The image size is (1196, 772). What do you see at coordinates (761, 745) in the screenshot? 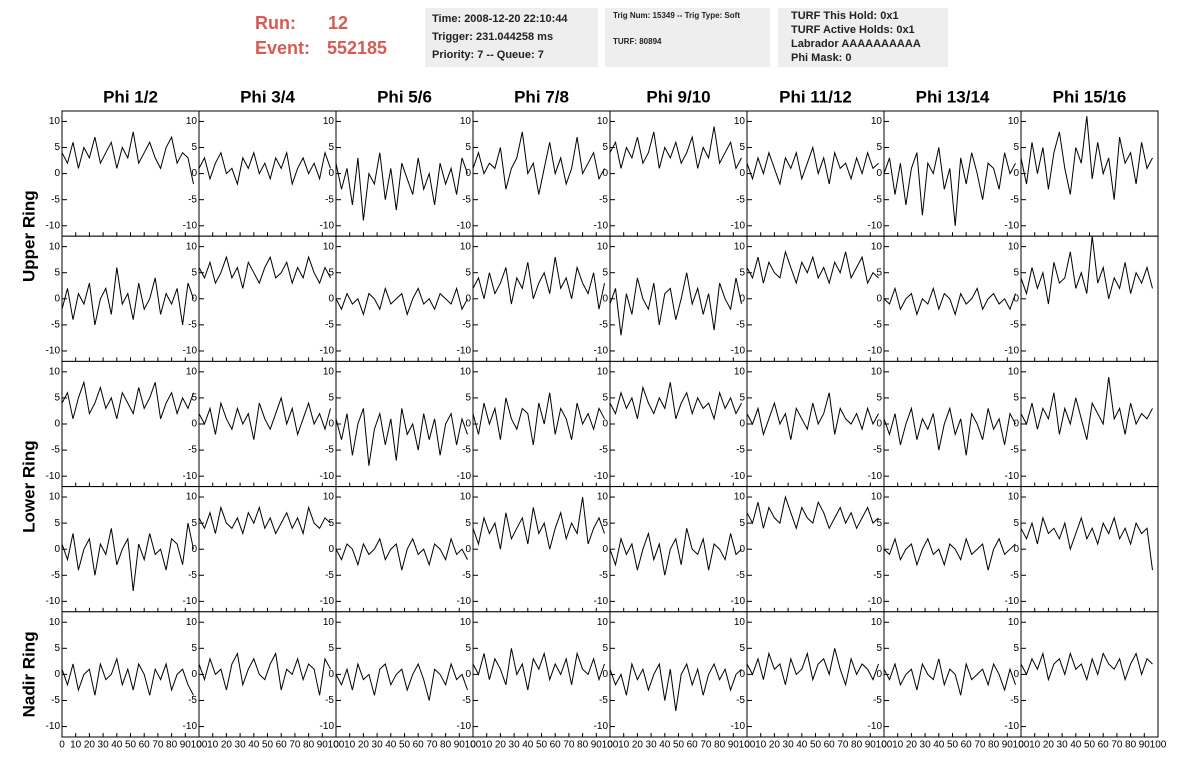
I see `x-tick-label: 10` at bounding box center [761, 745].